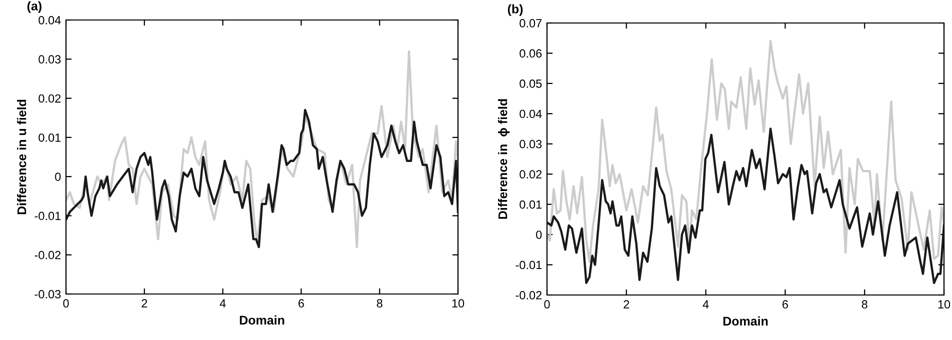 The height and width of the screenshot is (340, 952). What do you see at coordinates (47, 294) in the screenshot?
I see `y-tick-label: -0.03` at bounding box center [47, 294].